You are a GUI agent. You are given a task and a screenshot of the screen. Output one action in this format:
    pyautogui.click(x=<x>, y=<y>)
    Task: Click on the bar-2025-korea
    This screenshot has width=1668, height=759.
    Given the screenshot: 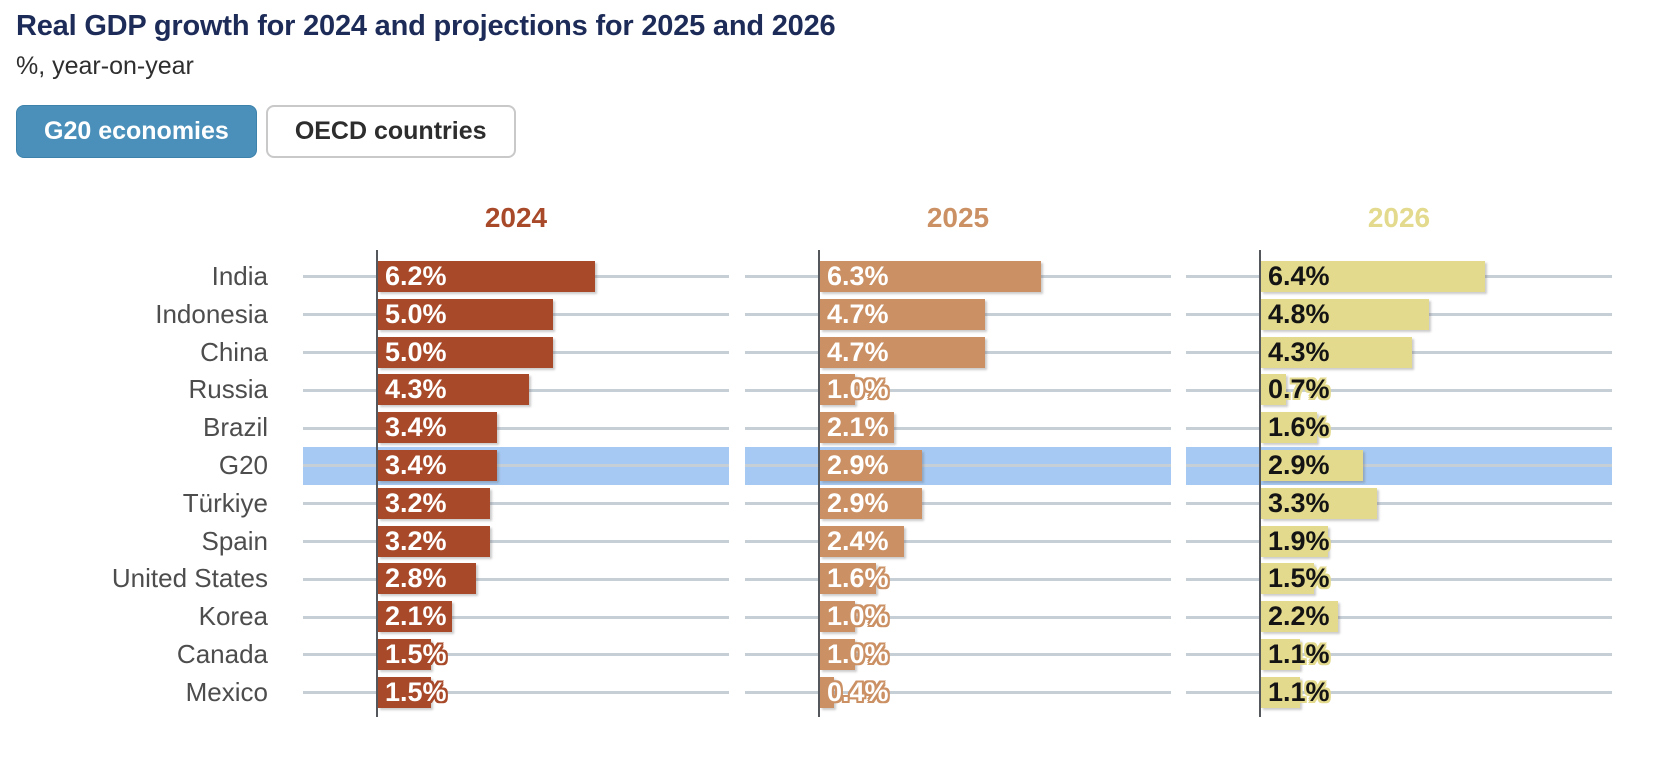 What is the action you would take?
    pyautogui.click(x=837, y=617)
    